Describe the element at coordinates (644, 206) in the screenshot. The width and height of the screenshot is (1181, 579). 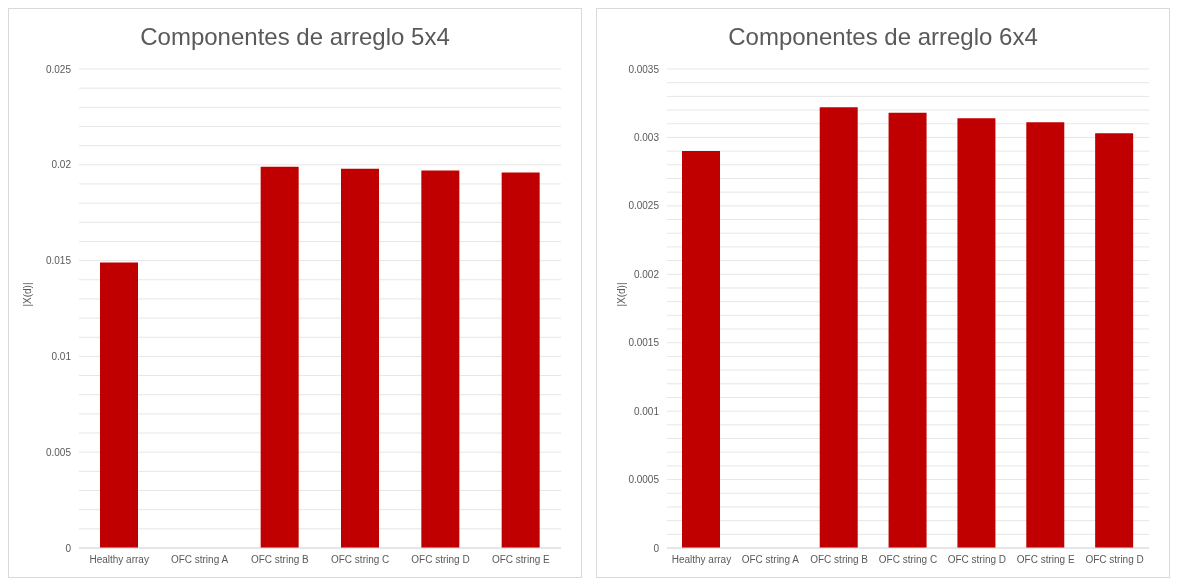
I see `y-tick-label: 0.0025` at that location.